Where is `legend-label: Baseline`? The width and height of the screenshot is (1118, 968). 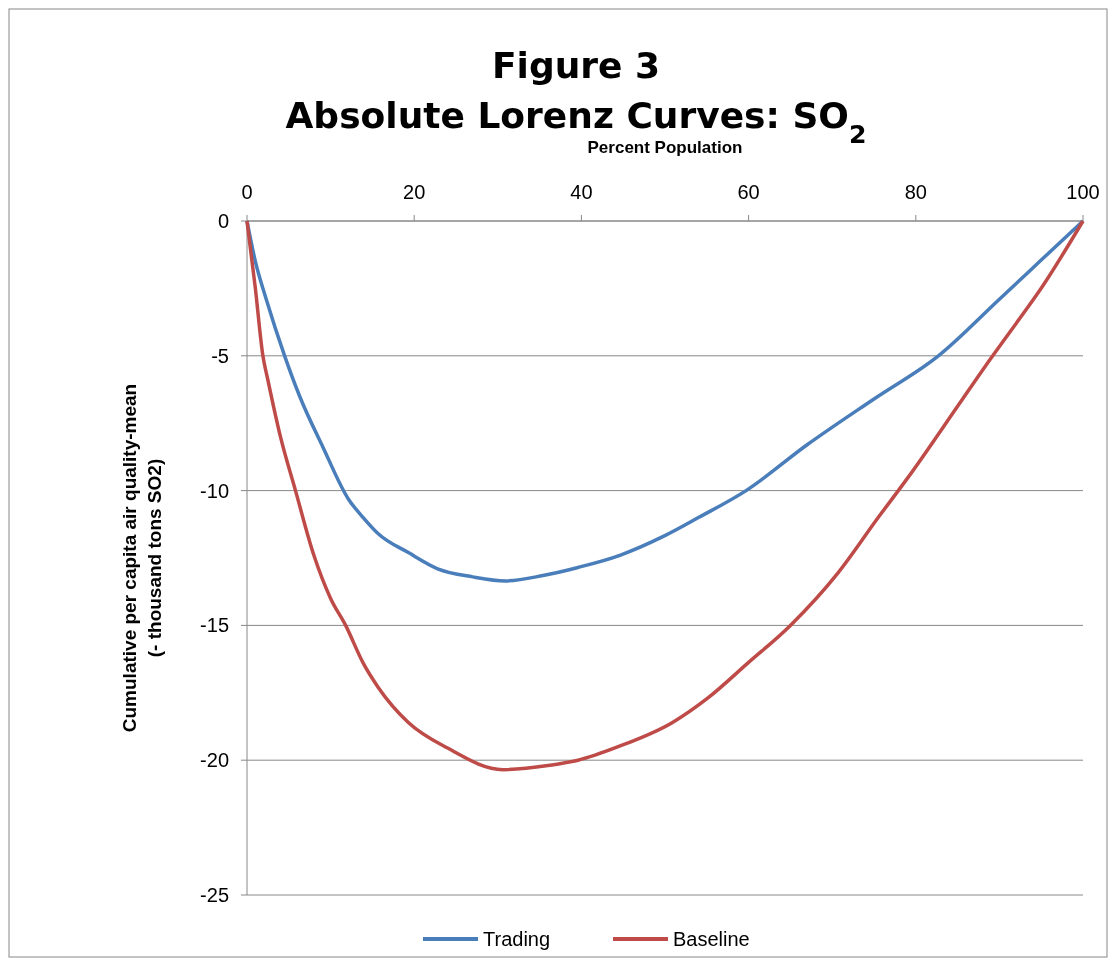 legend-label: Baseline is located at coordinates (711, 939).